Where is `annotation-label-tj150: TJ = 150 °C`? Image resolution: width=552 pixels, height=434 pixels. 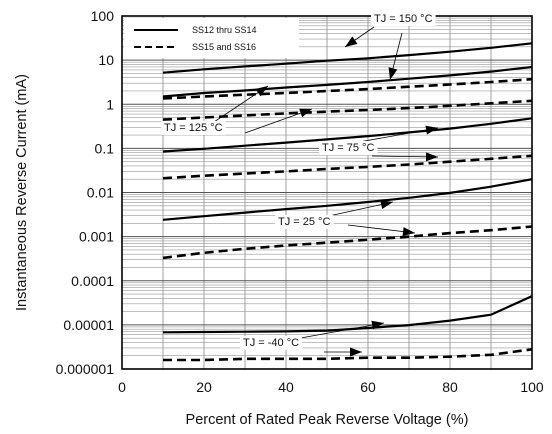 annotation-label-tj150: TJ = 150 °C is located at coordinates (403, 19).